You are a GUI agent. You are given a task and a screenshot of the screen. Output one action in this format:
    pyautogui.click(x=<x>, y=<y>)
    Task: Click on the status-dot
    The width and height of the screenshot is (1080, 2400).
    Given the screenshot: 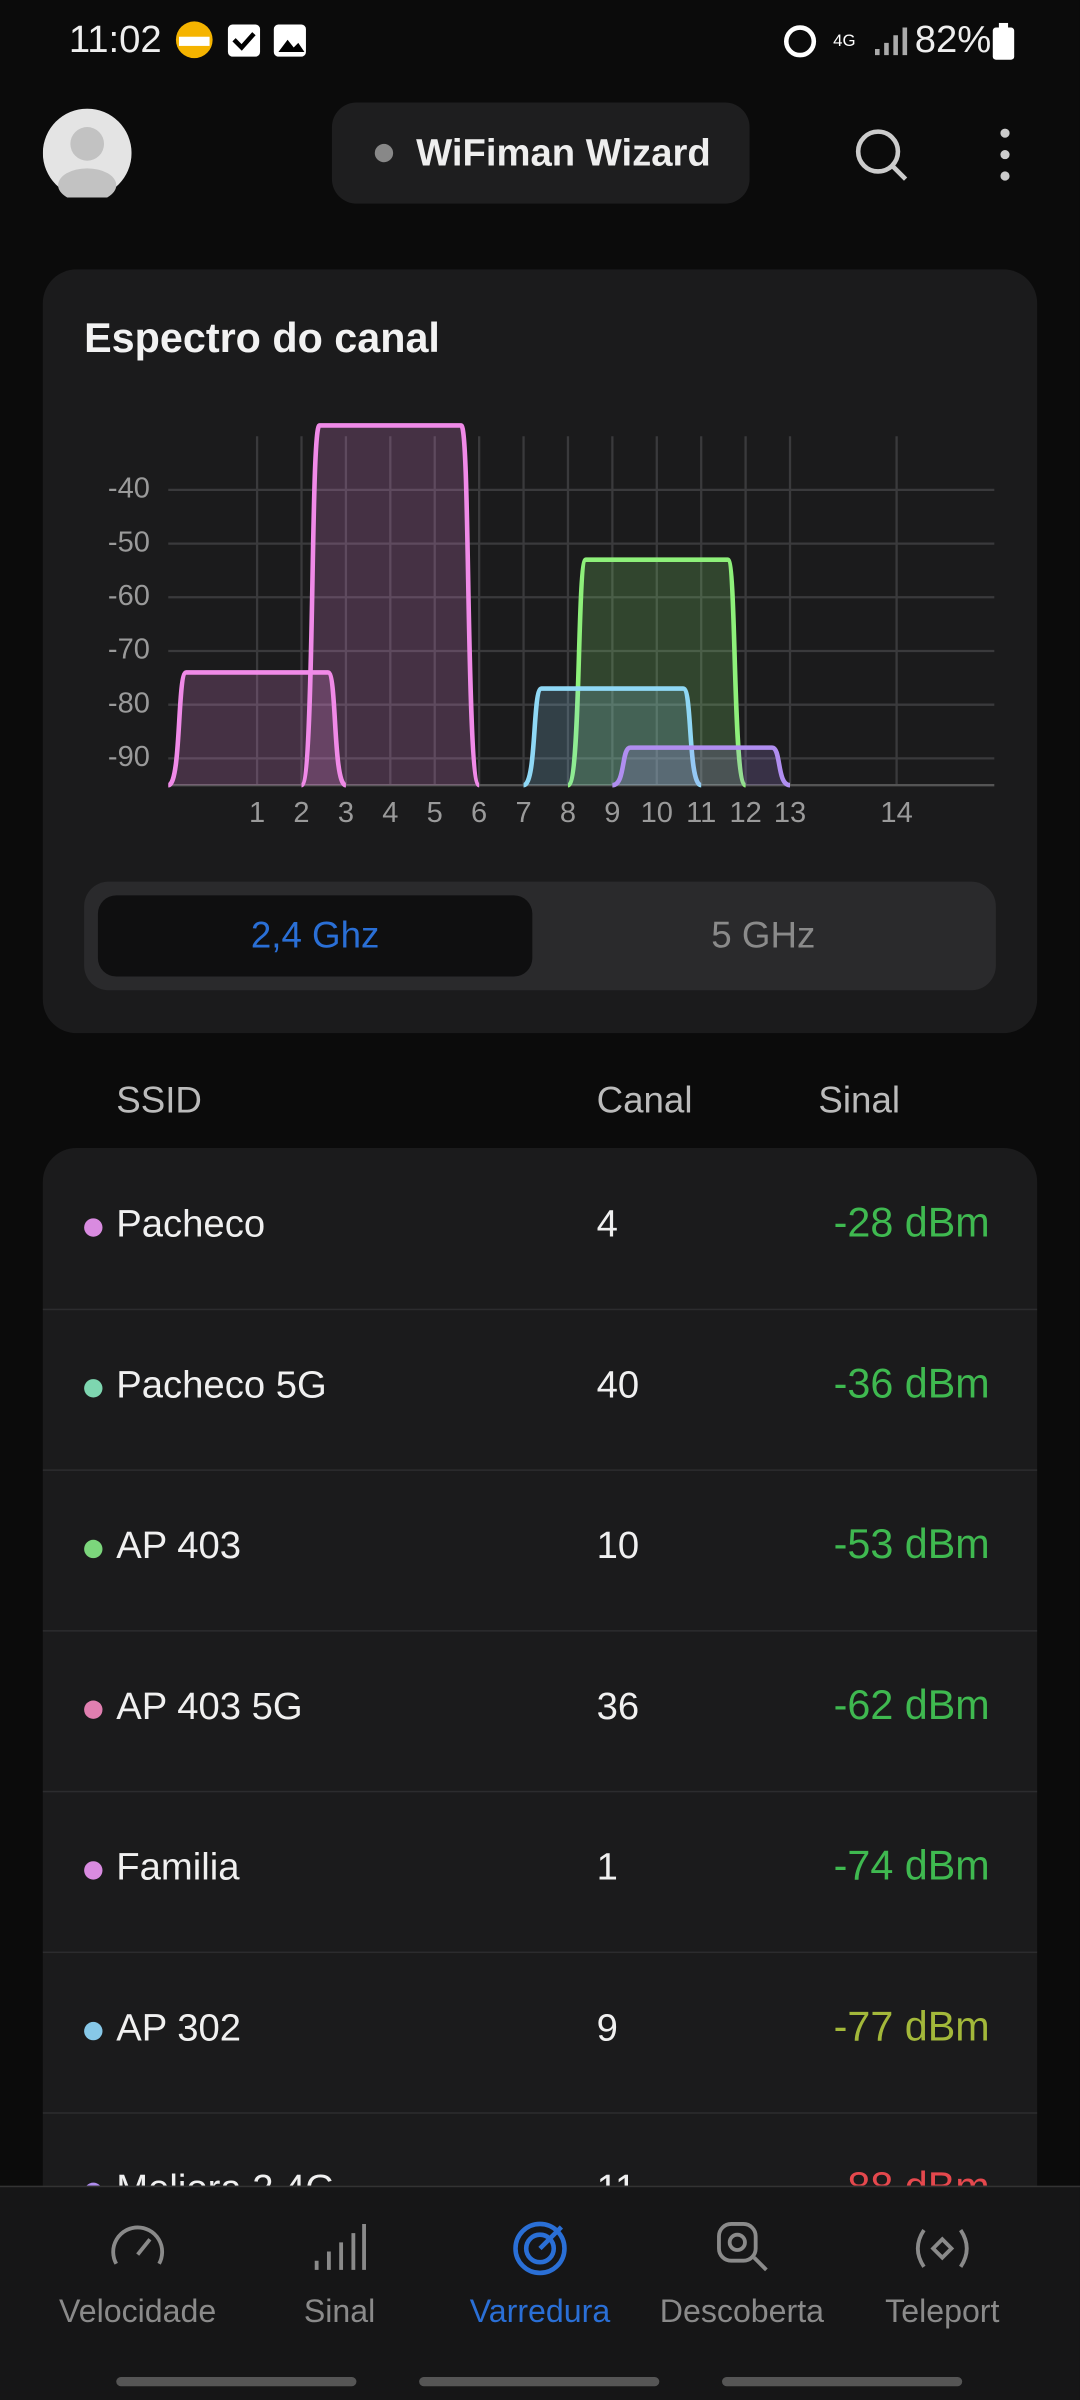 What is the action you would take?
    pyautogui.click(x=384, y=153)
    